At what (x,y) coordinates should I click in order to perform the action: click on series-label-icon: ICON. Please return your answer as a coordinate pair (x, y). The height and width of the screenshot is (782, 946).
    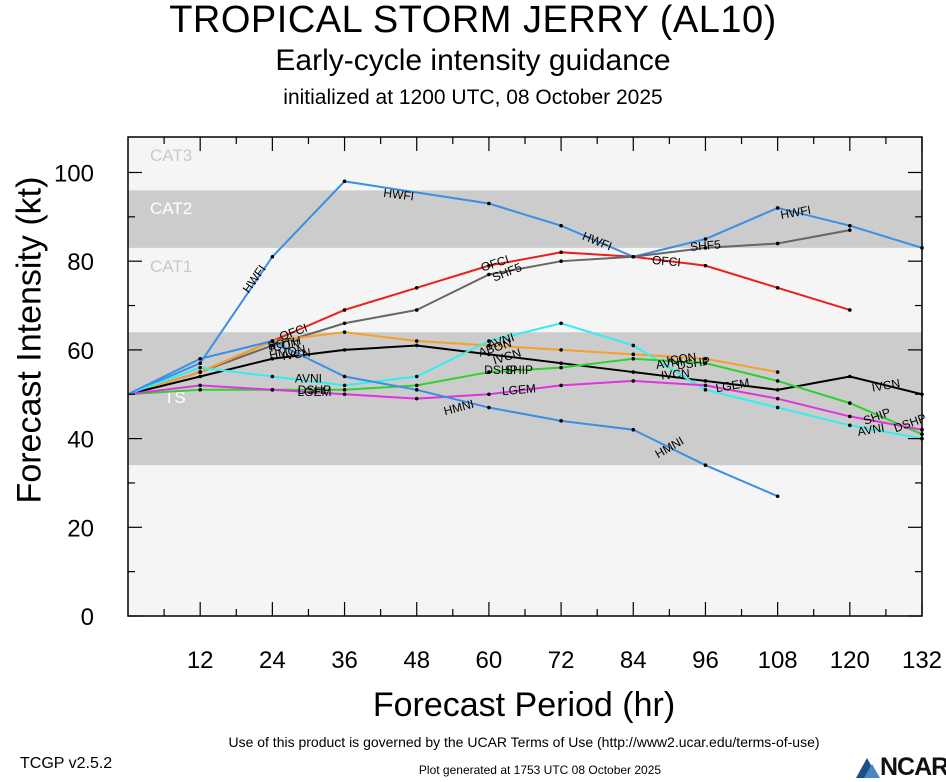
    Looking at the image, I should click on (682, 359).